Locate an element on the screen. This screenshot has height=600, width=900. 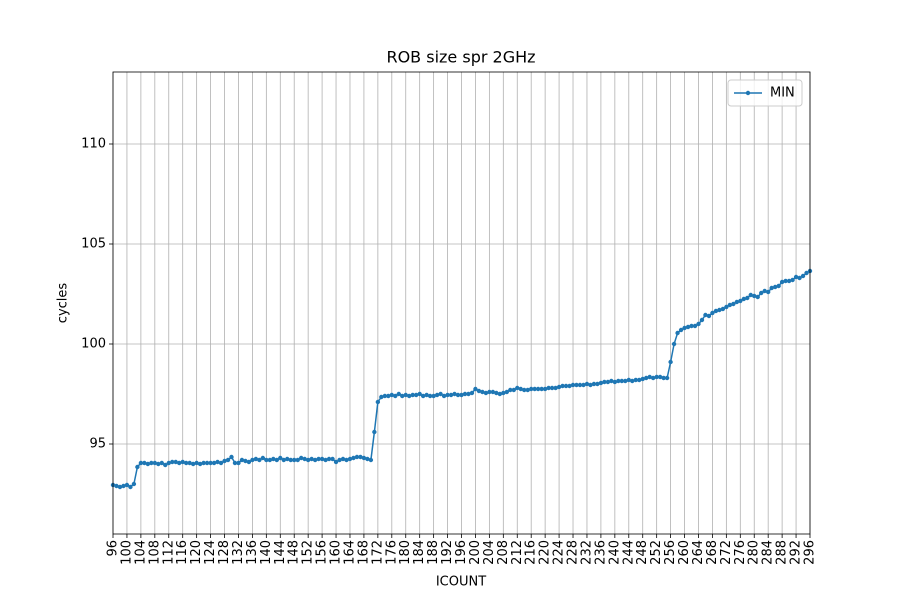
y-tick-label: 110 is located at coordinates (93, 144).